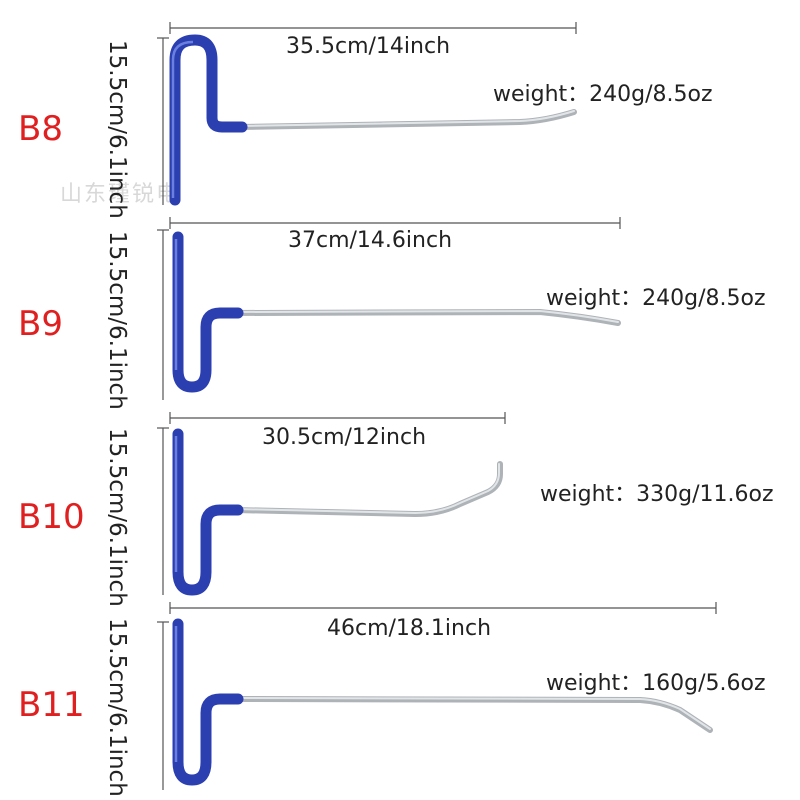 The height and width of the screenshot is (800, 800). What do you see at coordinates (344, 437) in the screenshot?
I see `length-label: 30.5cm/12inch` at bounding box center [344, 437].